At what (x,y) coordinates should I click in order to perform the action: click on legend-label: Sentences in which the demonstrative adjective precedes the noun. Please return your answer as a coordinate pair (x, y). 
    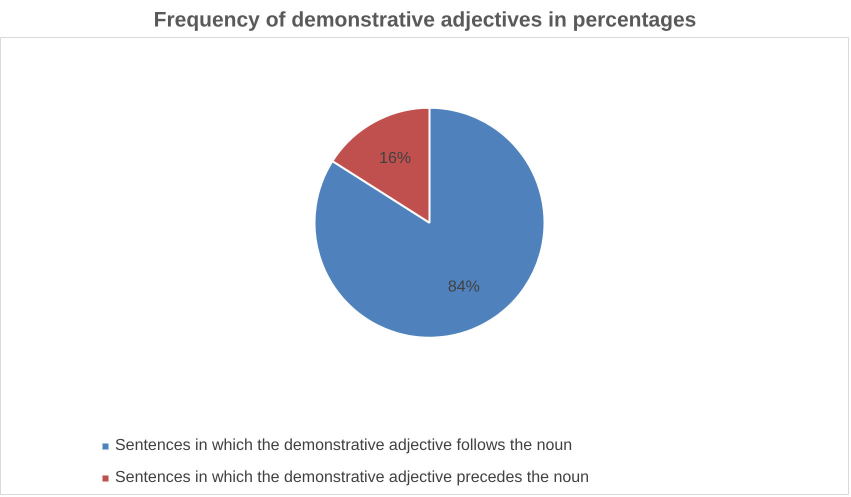
    Looking at the image, I should click on (352, 478).